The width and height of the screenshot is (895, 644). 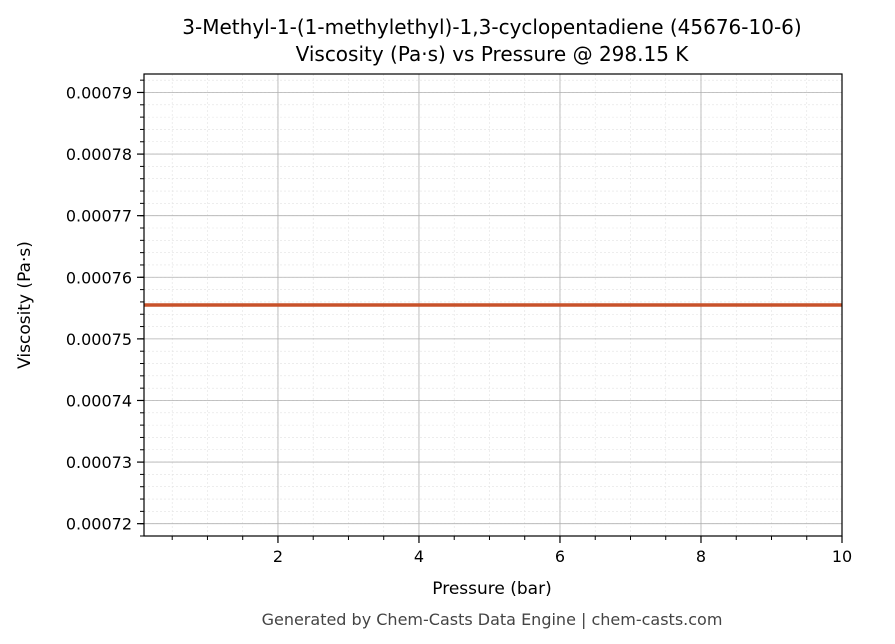 I want to click on y-tick-label: 0.00074, so click(x=99, y=400).